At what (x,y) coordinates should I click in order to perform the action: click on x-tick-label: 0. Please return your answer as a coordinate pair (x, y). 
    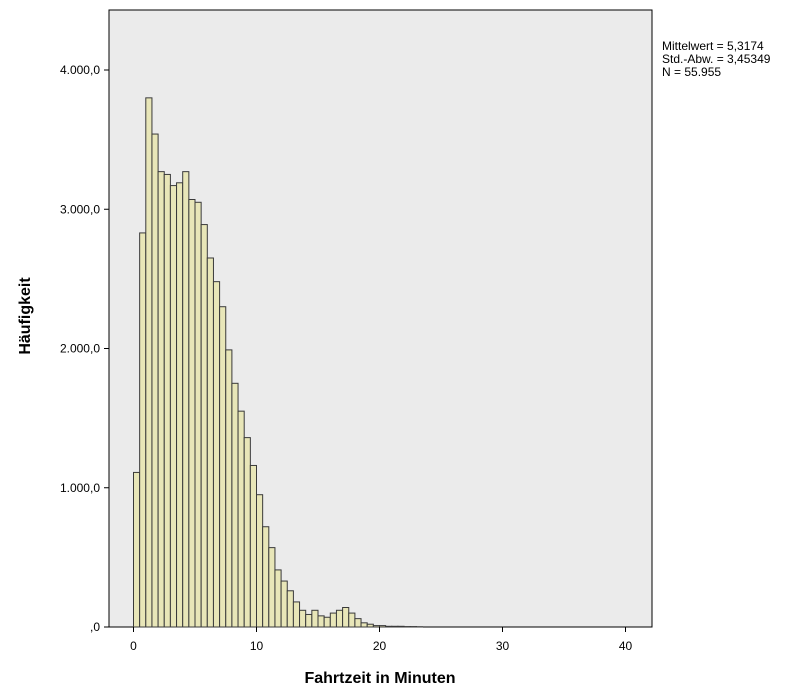
    Looking at the image, I should click on (133, 646).